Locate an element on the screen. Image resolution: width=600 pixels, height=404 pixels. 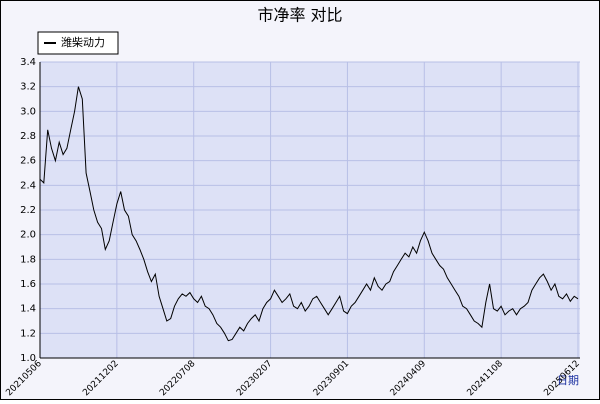
y-tick-label: 3.2 is located at coordinates (28, 87).